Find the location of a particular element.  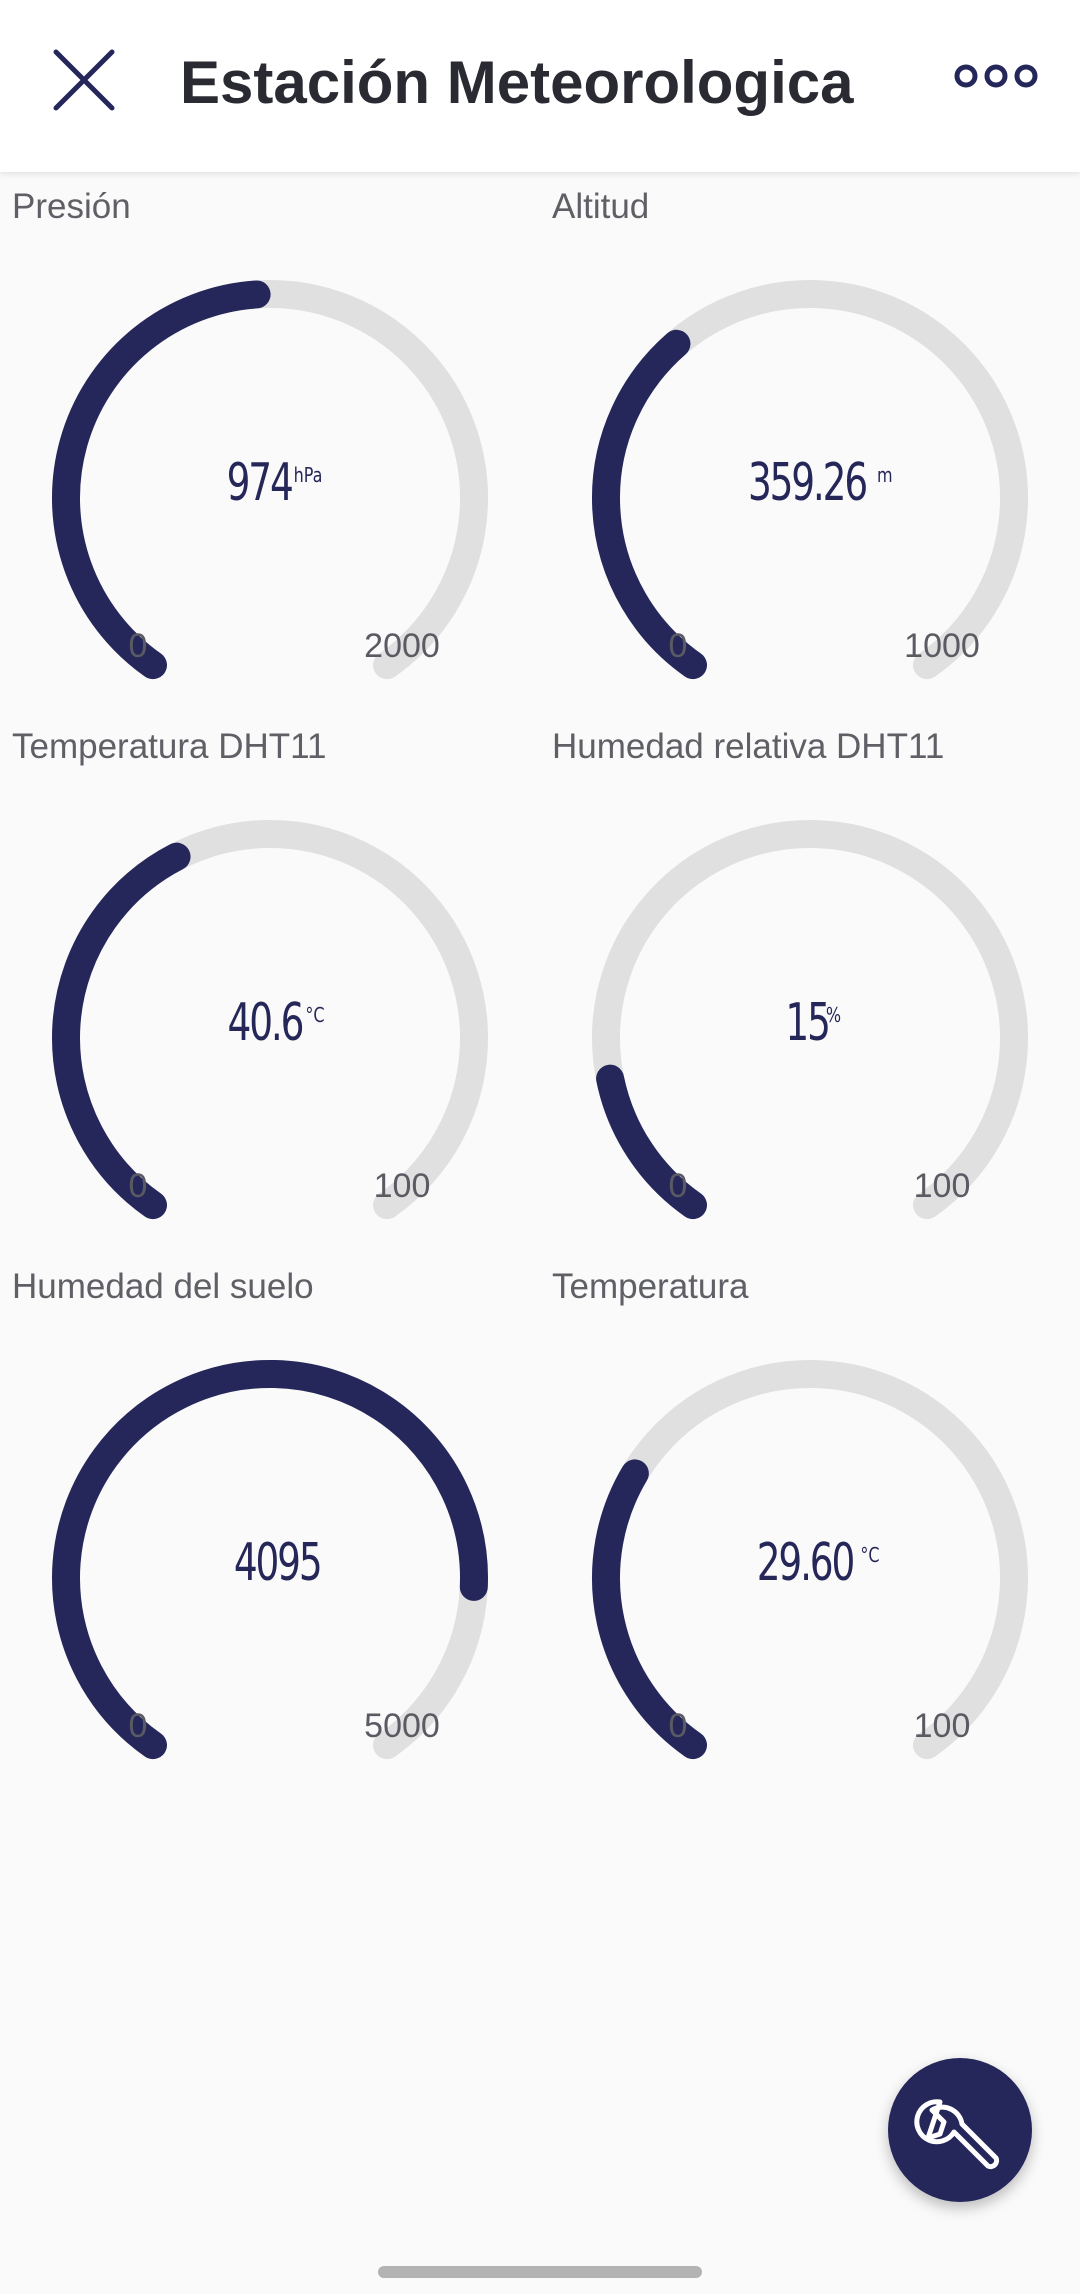

gauge-value-unit: hPa is located at coordinates (308, 475).